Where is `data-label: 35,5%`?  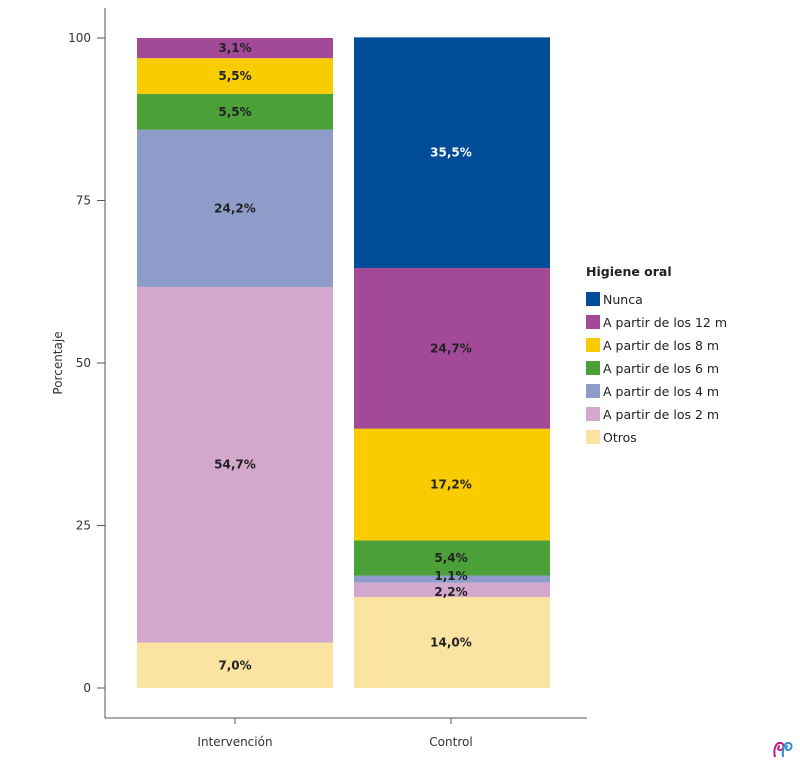
data-label: 35,5% is located at coordinates (451, 153).